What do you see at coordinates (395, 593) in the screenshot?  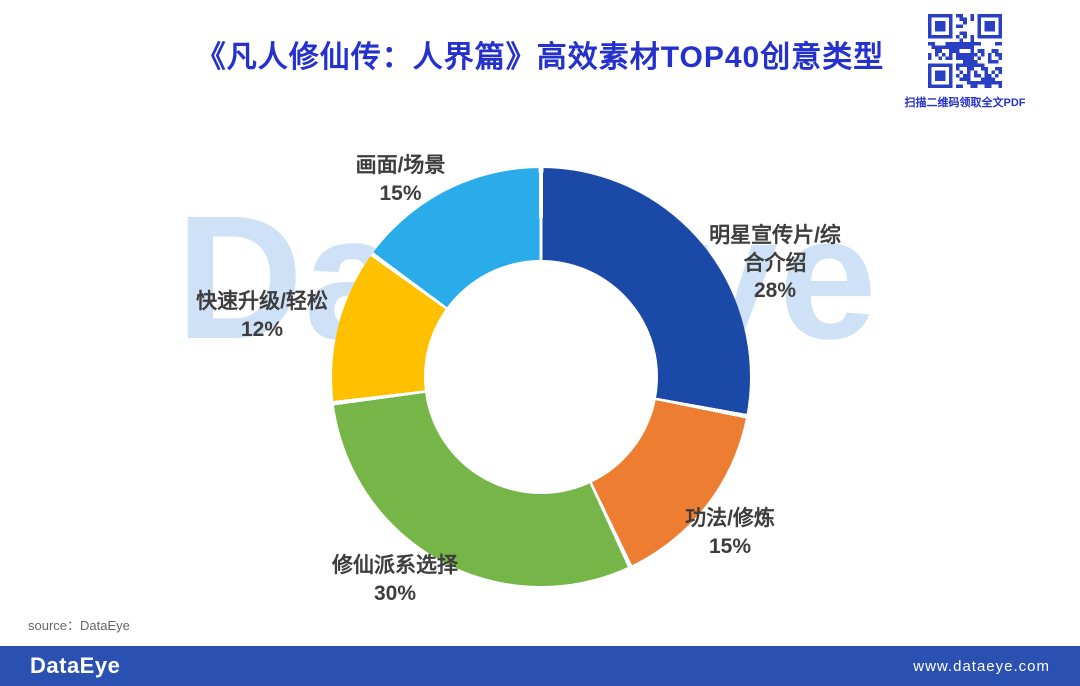 I see `slice-percent: 30%` at bounding box center [395, 593].